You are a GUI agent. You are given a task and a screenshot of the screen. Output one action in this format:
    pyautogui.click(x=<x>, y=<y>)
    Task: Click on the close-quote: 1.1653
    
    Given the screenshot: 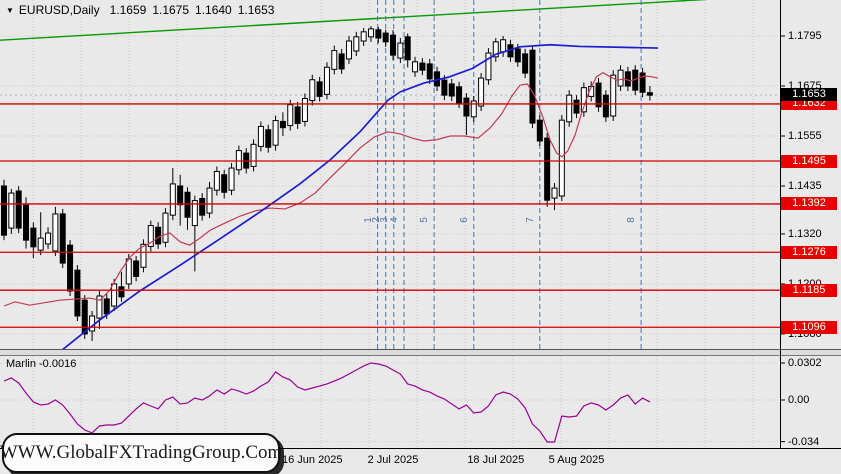 What is the action you would take?
    pyautogui.click(x=256, y=10)
    